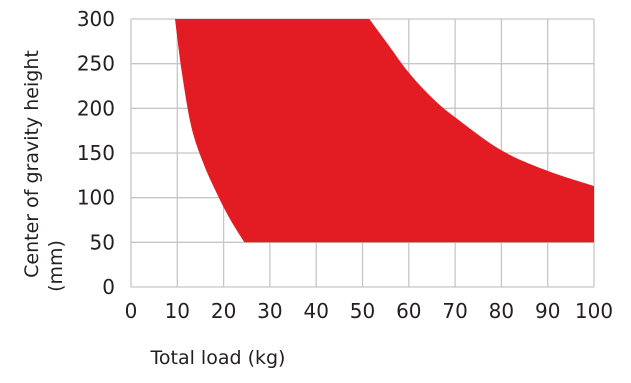  What do you see at coordinates (408, 311) in the screenshot?
I see `x-tick-label: 60` at bounding box center [408, 311].